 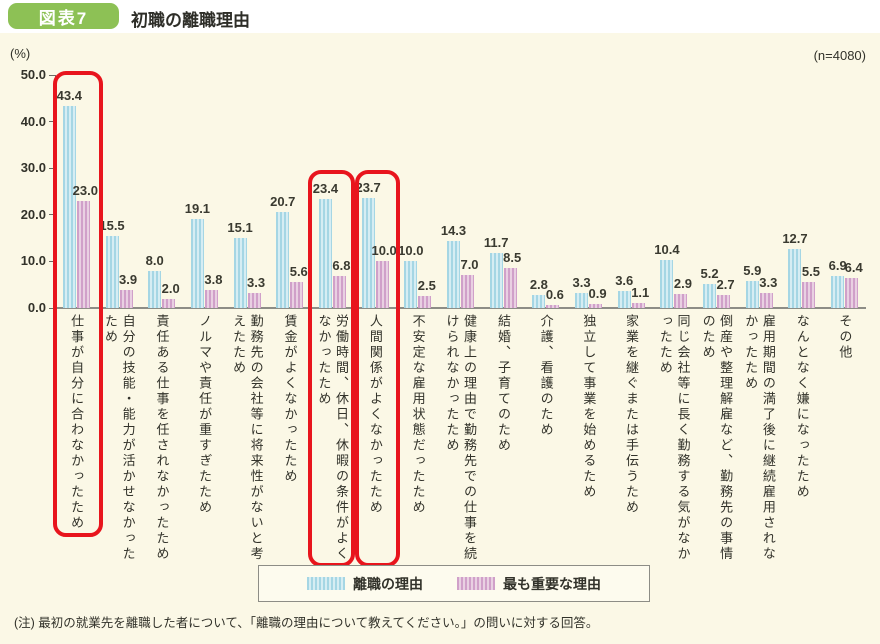 What do you see at coordinates (811, 272) in the screenshot?
I see `value-label-series2: 5.5` at bounding box center [811, 272].